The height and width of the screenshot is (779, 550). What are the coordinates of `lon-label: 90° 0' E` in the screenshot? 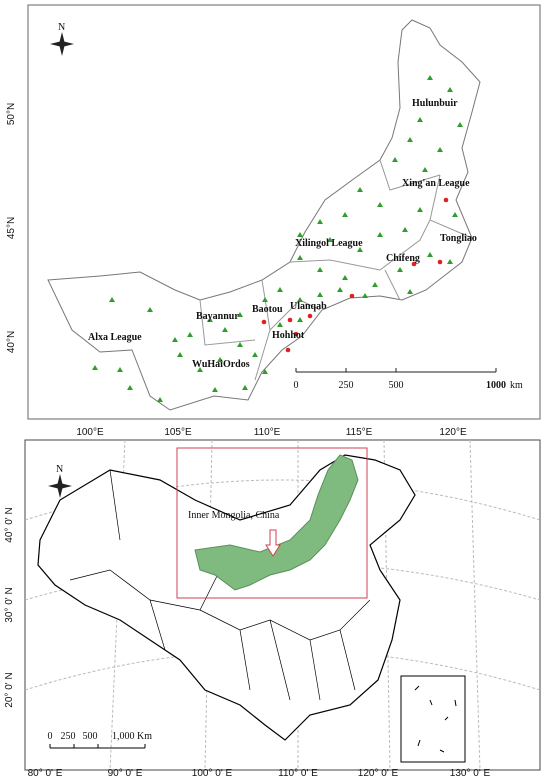 It's located at (125, 773).